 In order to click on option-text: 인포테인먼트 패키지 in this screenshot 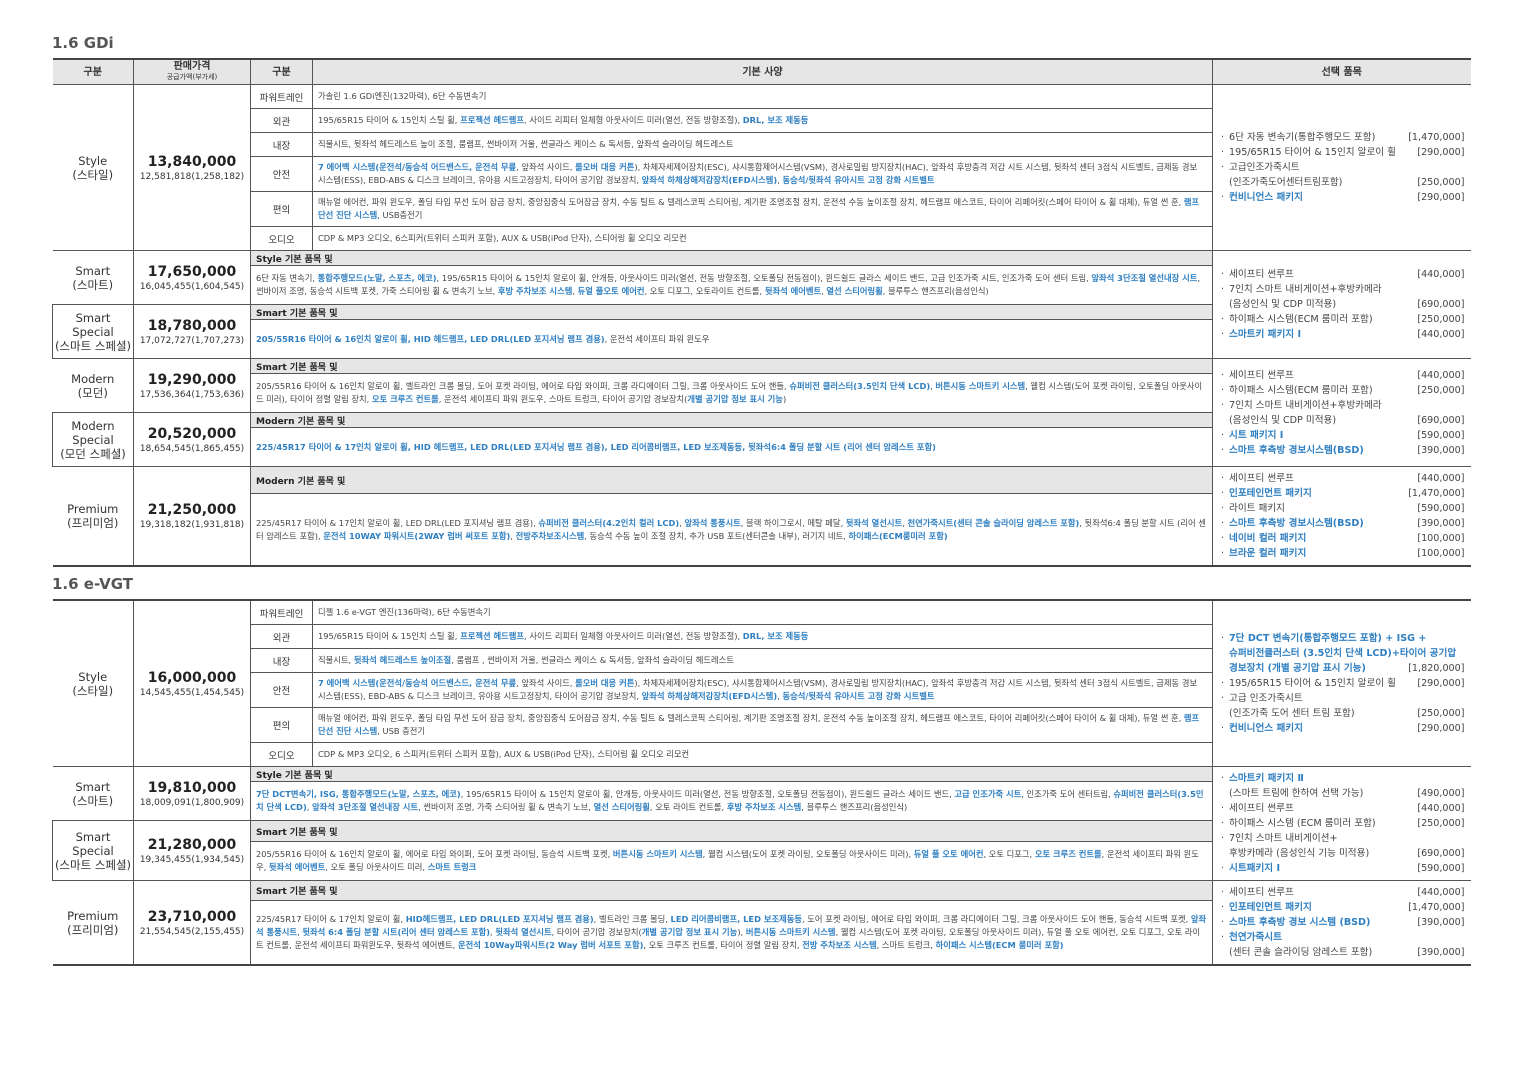, I will do `click(1270, 907)`.